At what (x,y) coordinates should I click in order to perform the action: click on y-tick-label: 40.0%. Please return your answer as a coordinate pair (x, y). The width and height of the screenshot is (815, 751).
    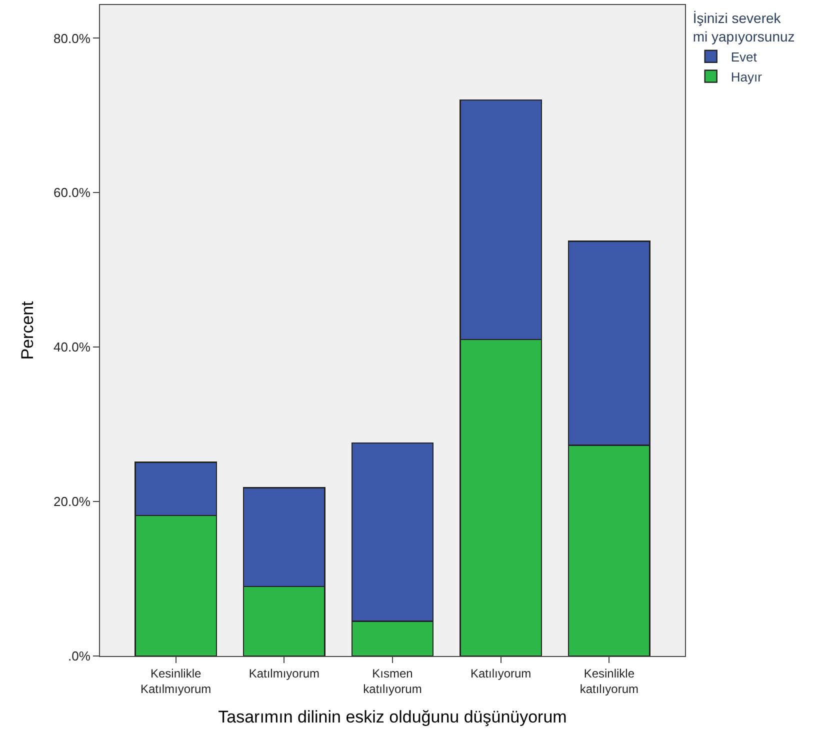
    Looking at the image, I should click on (72, 347).